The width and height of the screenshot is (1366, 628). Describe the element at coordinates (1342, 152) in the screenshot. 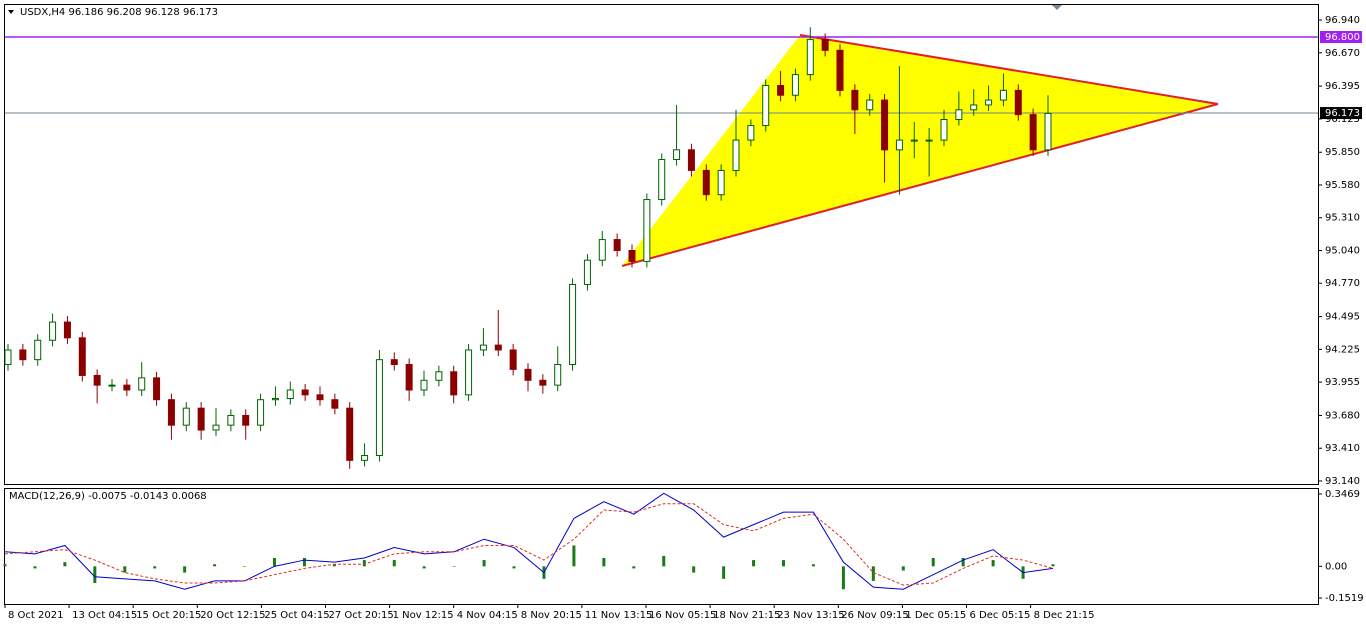

I see `y-tick-label: 95.850` at that location.